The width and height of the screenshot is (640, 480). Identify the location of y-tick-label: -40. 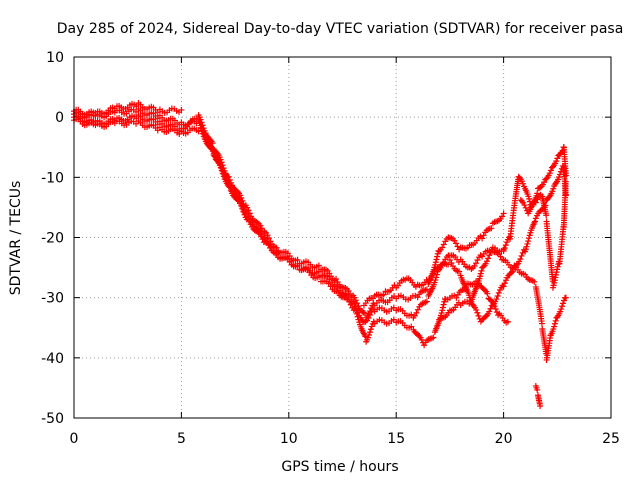
(52, 359).